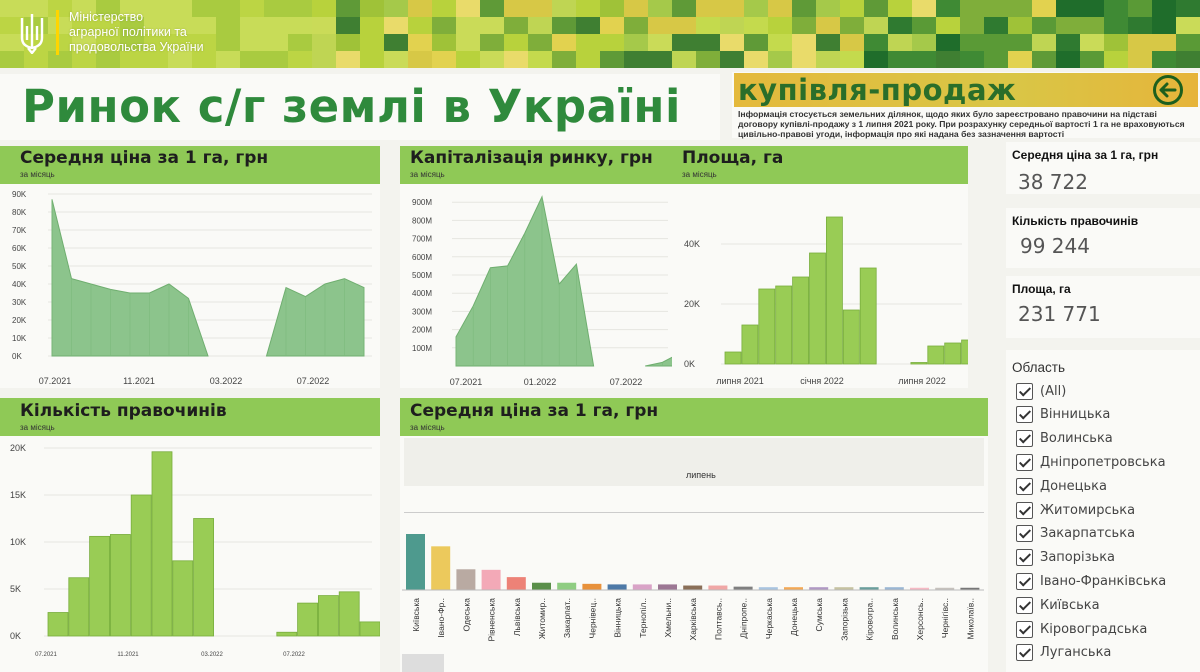 This screenshot has width=1200, height=672. I want to click on y-tick-label: 15K, so click(18, 495).